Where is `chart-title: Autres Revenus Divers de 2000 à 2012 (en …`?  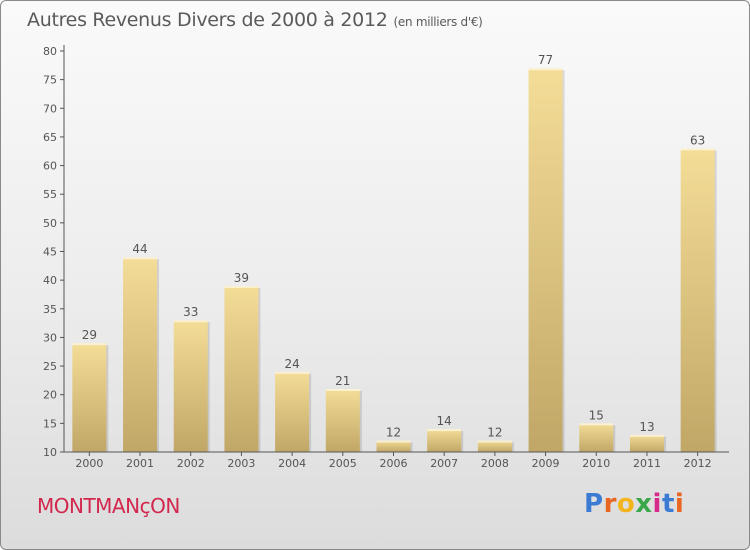 chart-title: Autres Revenus Divers de 2000 à 2012 (en … is located at coordinates (255, 20).